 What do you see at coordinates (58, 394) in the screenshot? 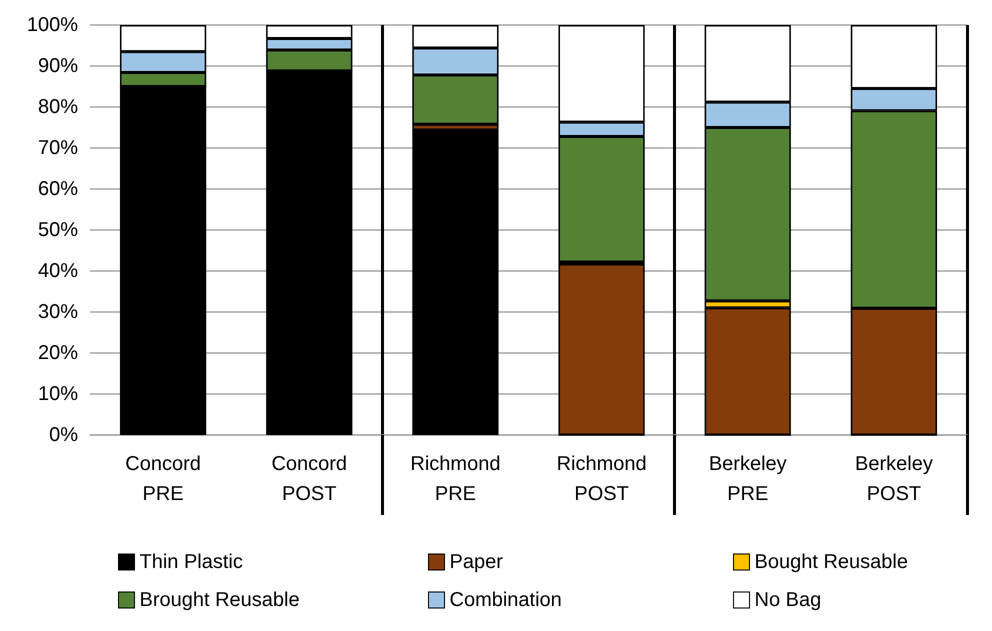
I see `y-tick-label: 10%` at bounding box center [58, 394].